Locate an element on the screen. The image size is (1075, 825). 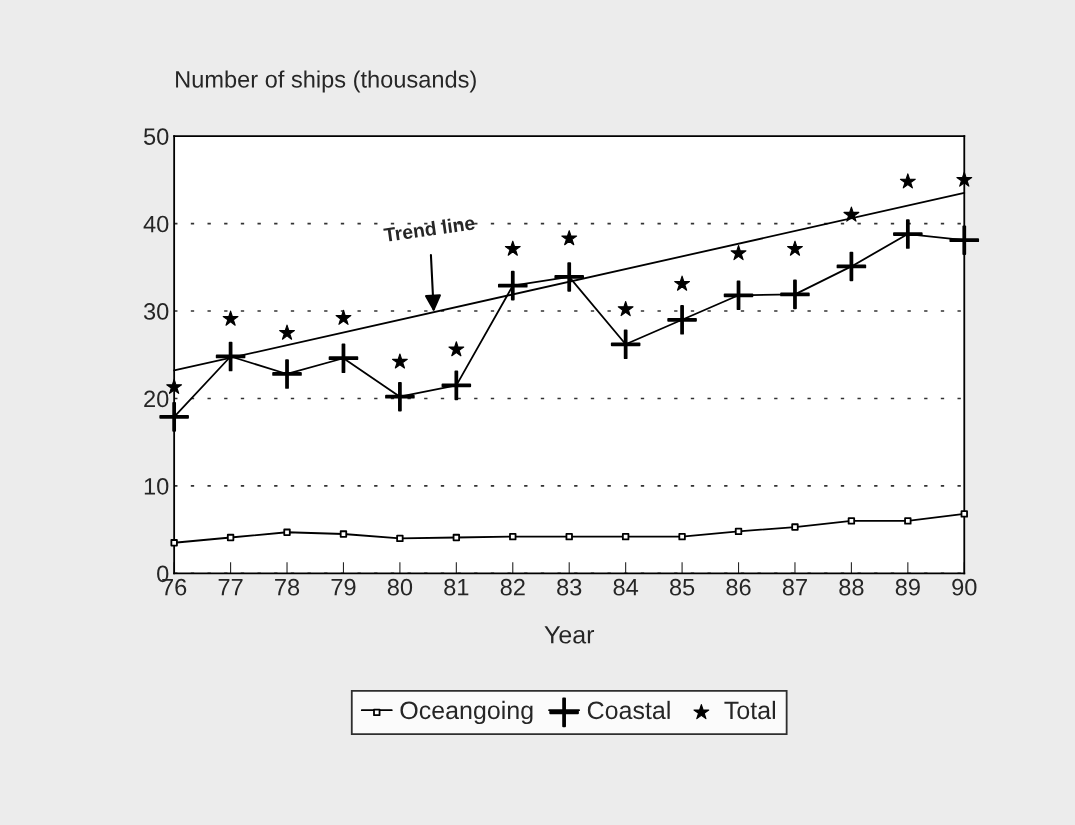
x-tick-label: 78 is located at coordinates (287, 587).